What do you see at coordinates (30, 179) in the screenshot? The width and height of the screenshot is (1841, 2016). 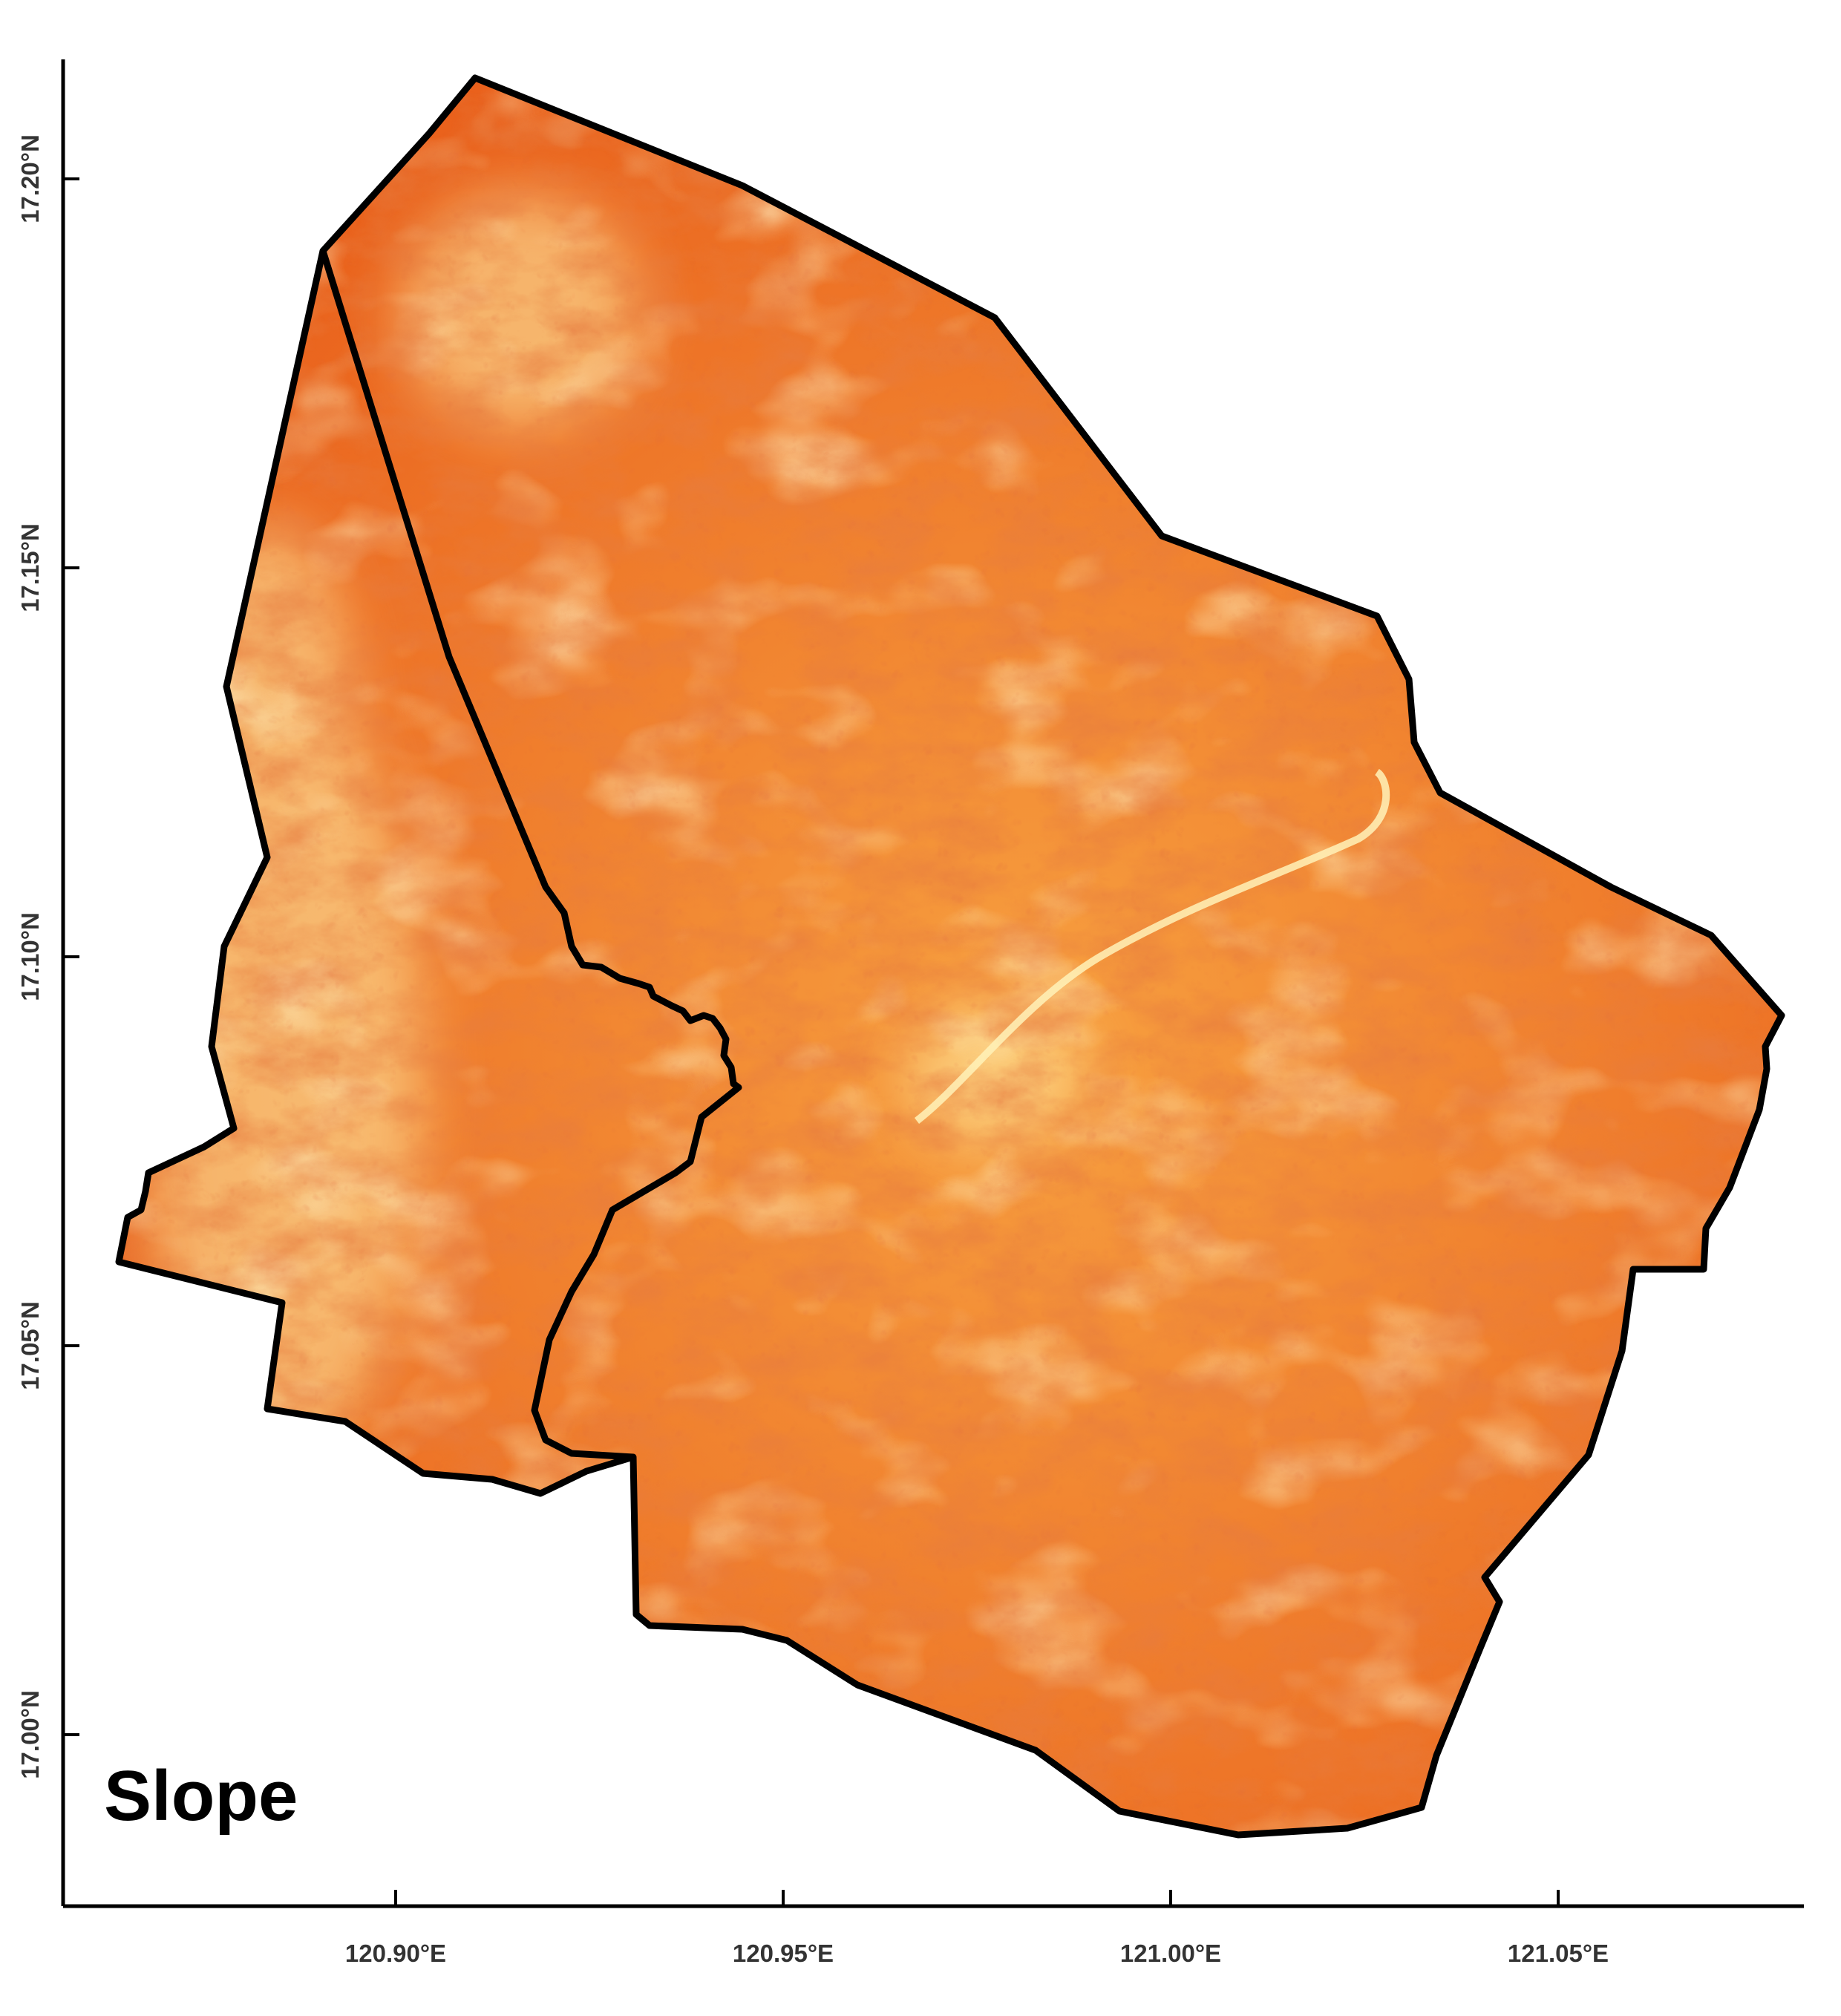 I see `y-tick-label: 17.20°N` at bounding box center [30, 179].